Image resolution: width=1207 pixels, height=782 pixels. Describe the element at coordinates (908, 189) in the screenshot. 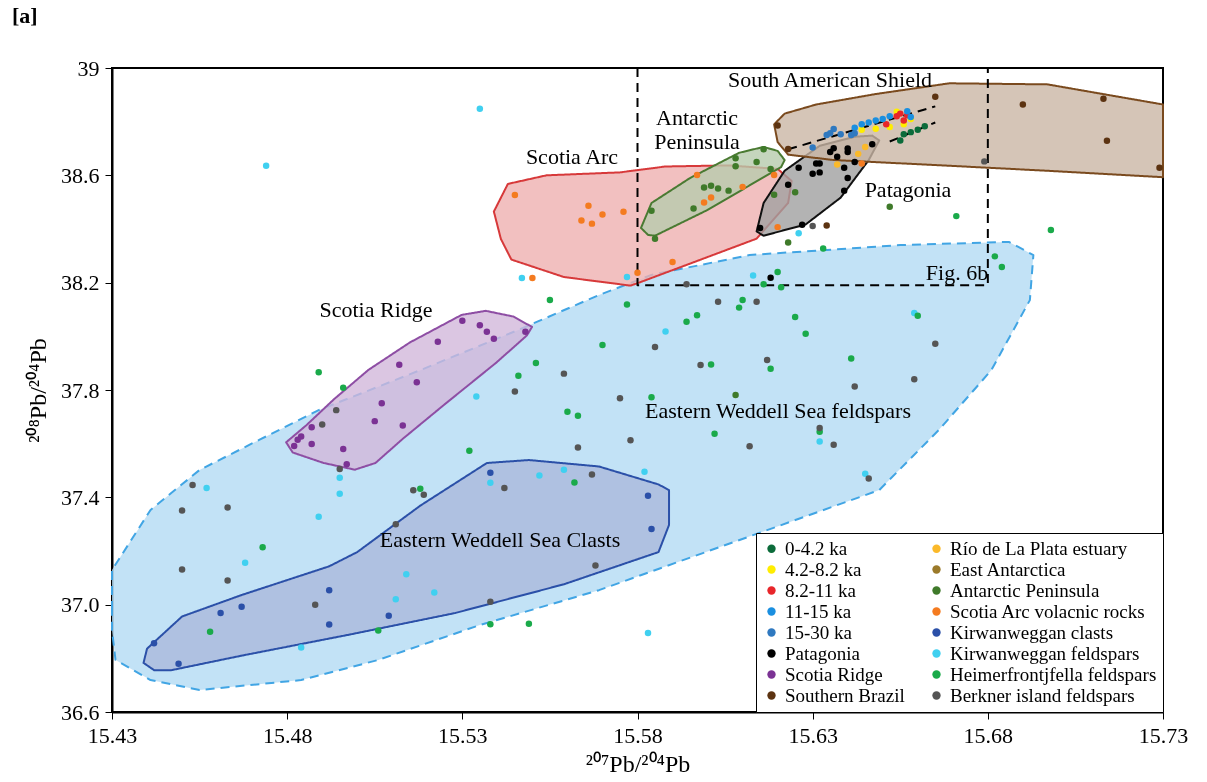

I see `annotation: Patagonia` at that location.